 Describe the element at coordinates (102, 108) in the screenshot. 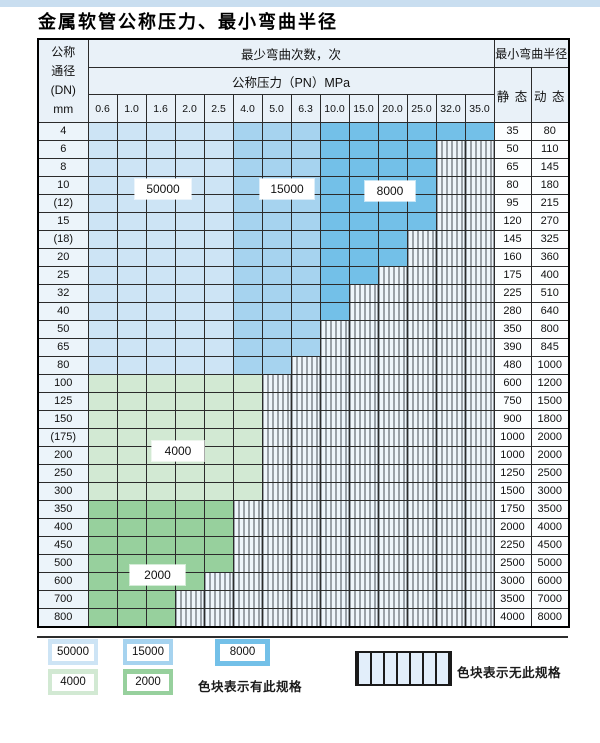

I see `pressure-tick: 0.6` at that location.